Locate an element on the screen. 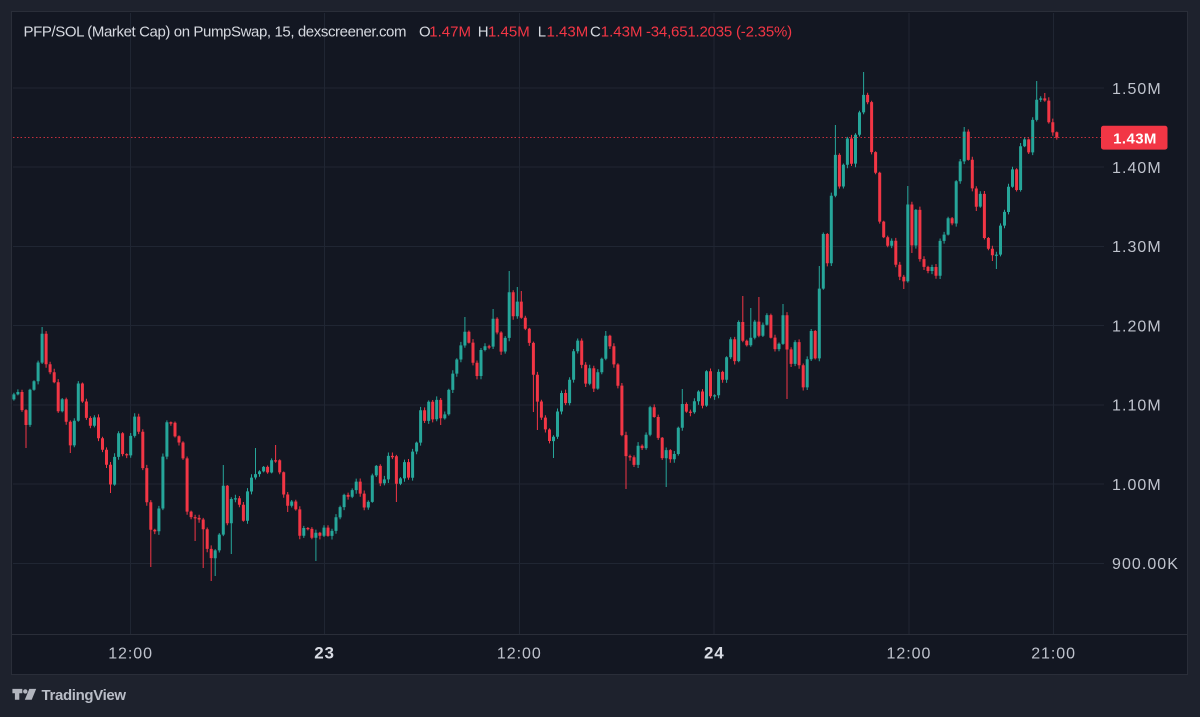 Image resolution: width=1200 pixels, height=717 pixels. svg-text: 21:00 is located at coordinates (1053, 654).